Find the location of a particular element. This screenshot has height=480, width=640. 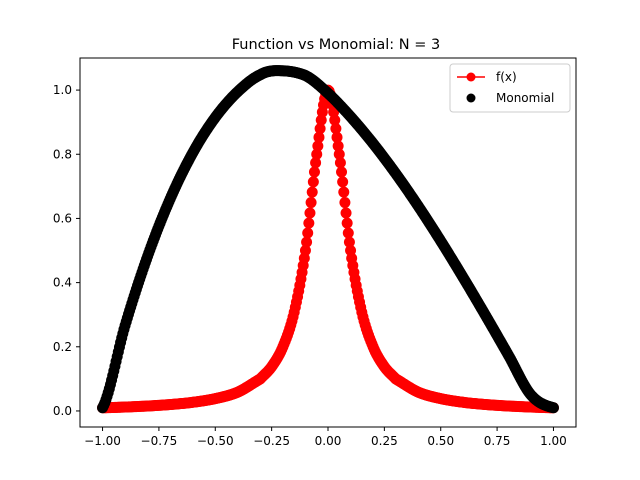

y-tick-label: 0.6 is located at coordinates (62, 218).